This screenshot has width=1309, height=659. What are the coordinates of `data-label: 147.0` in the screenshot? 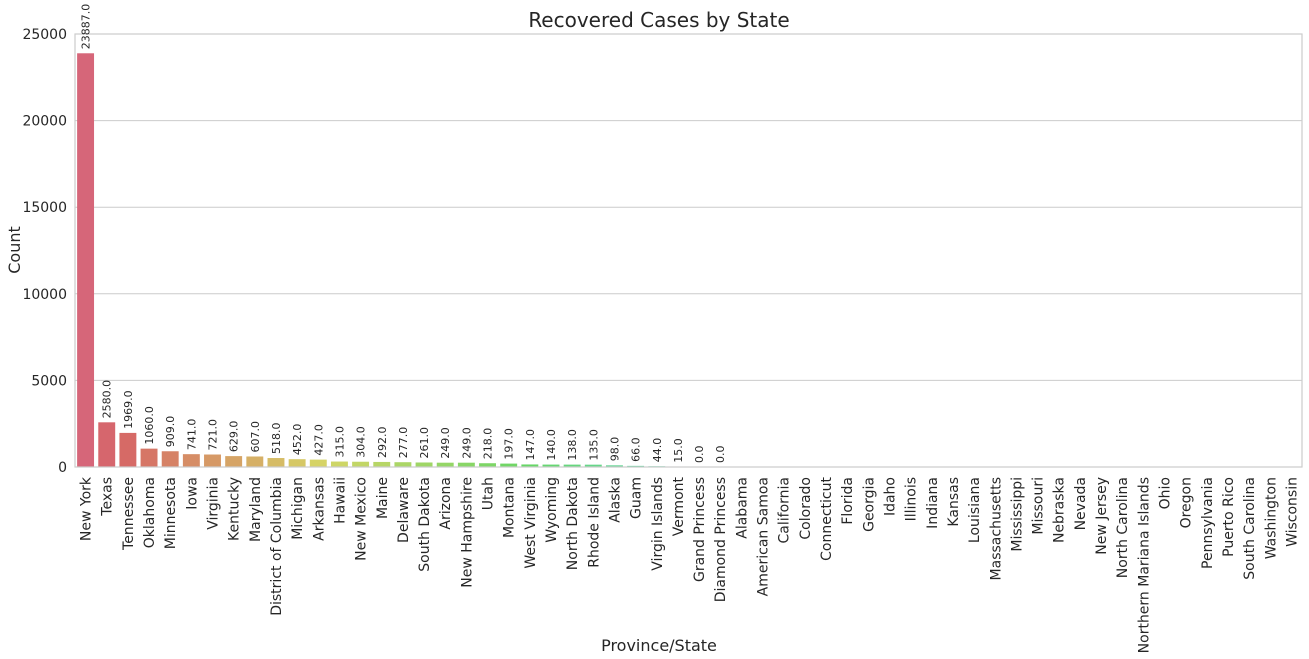 It's located at (530, 445).